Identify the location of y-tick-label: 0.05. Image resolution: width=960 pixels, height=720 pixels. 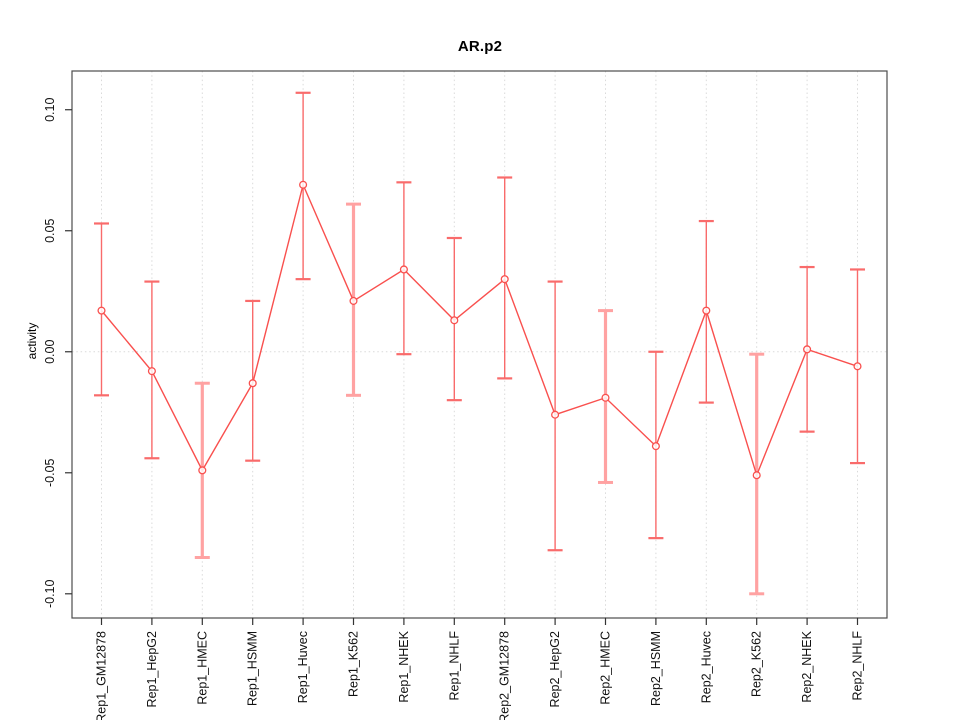
(50, 231).